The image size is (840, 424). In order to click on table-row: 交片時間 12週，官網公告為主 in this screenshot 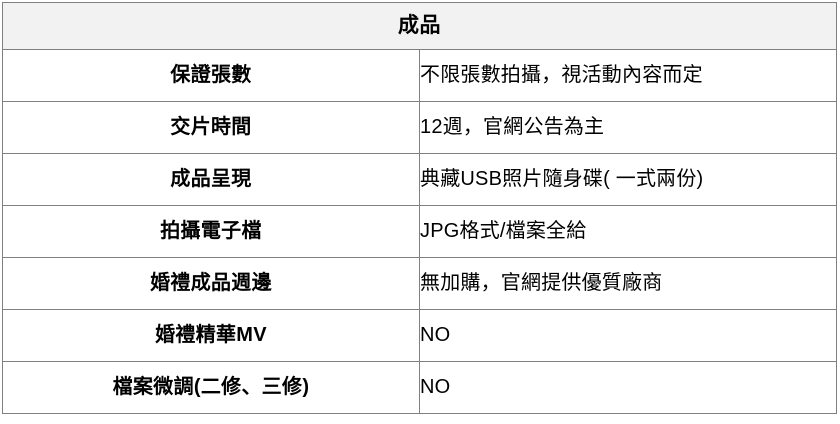, I will do `click(419, 127)`.